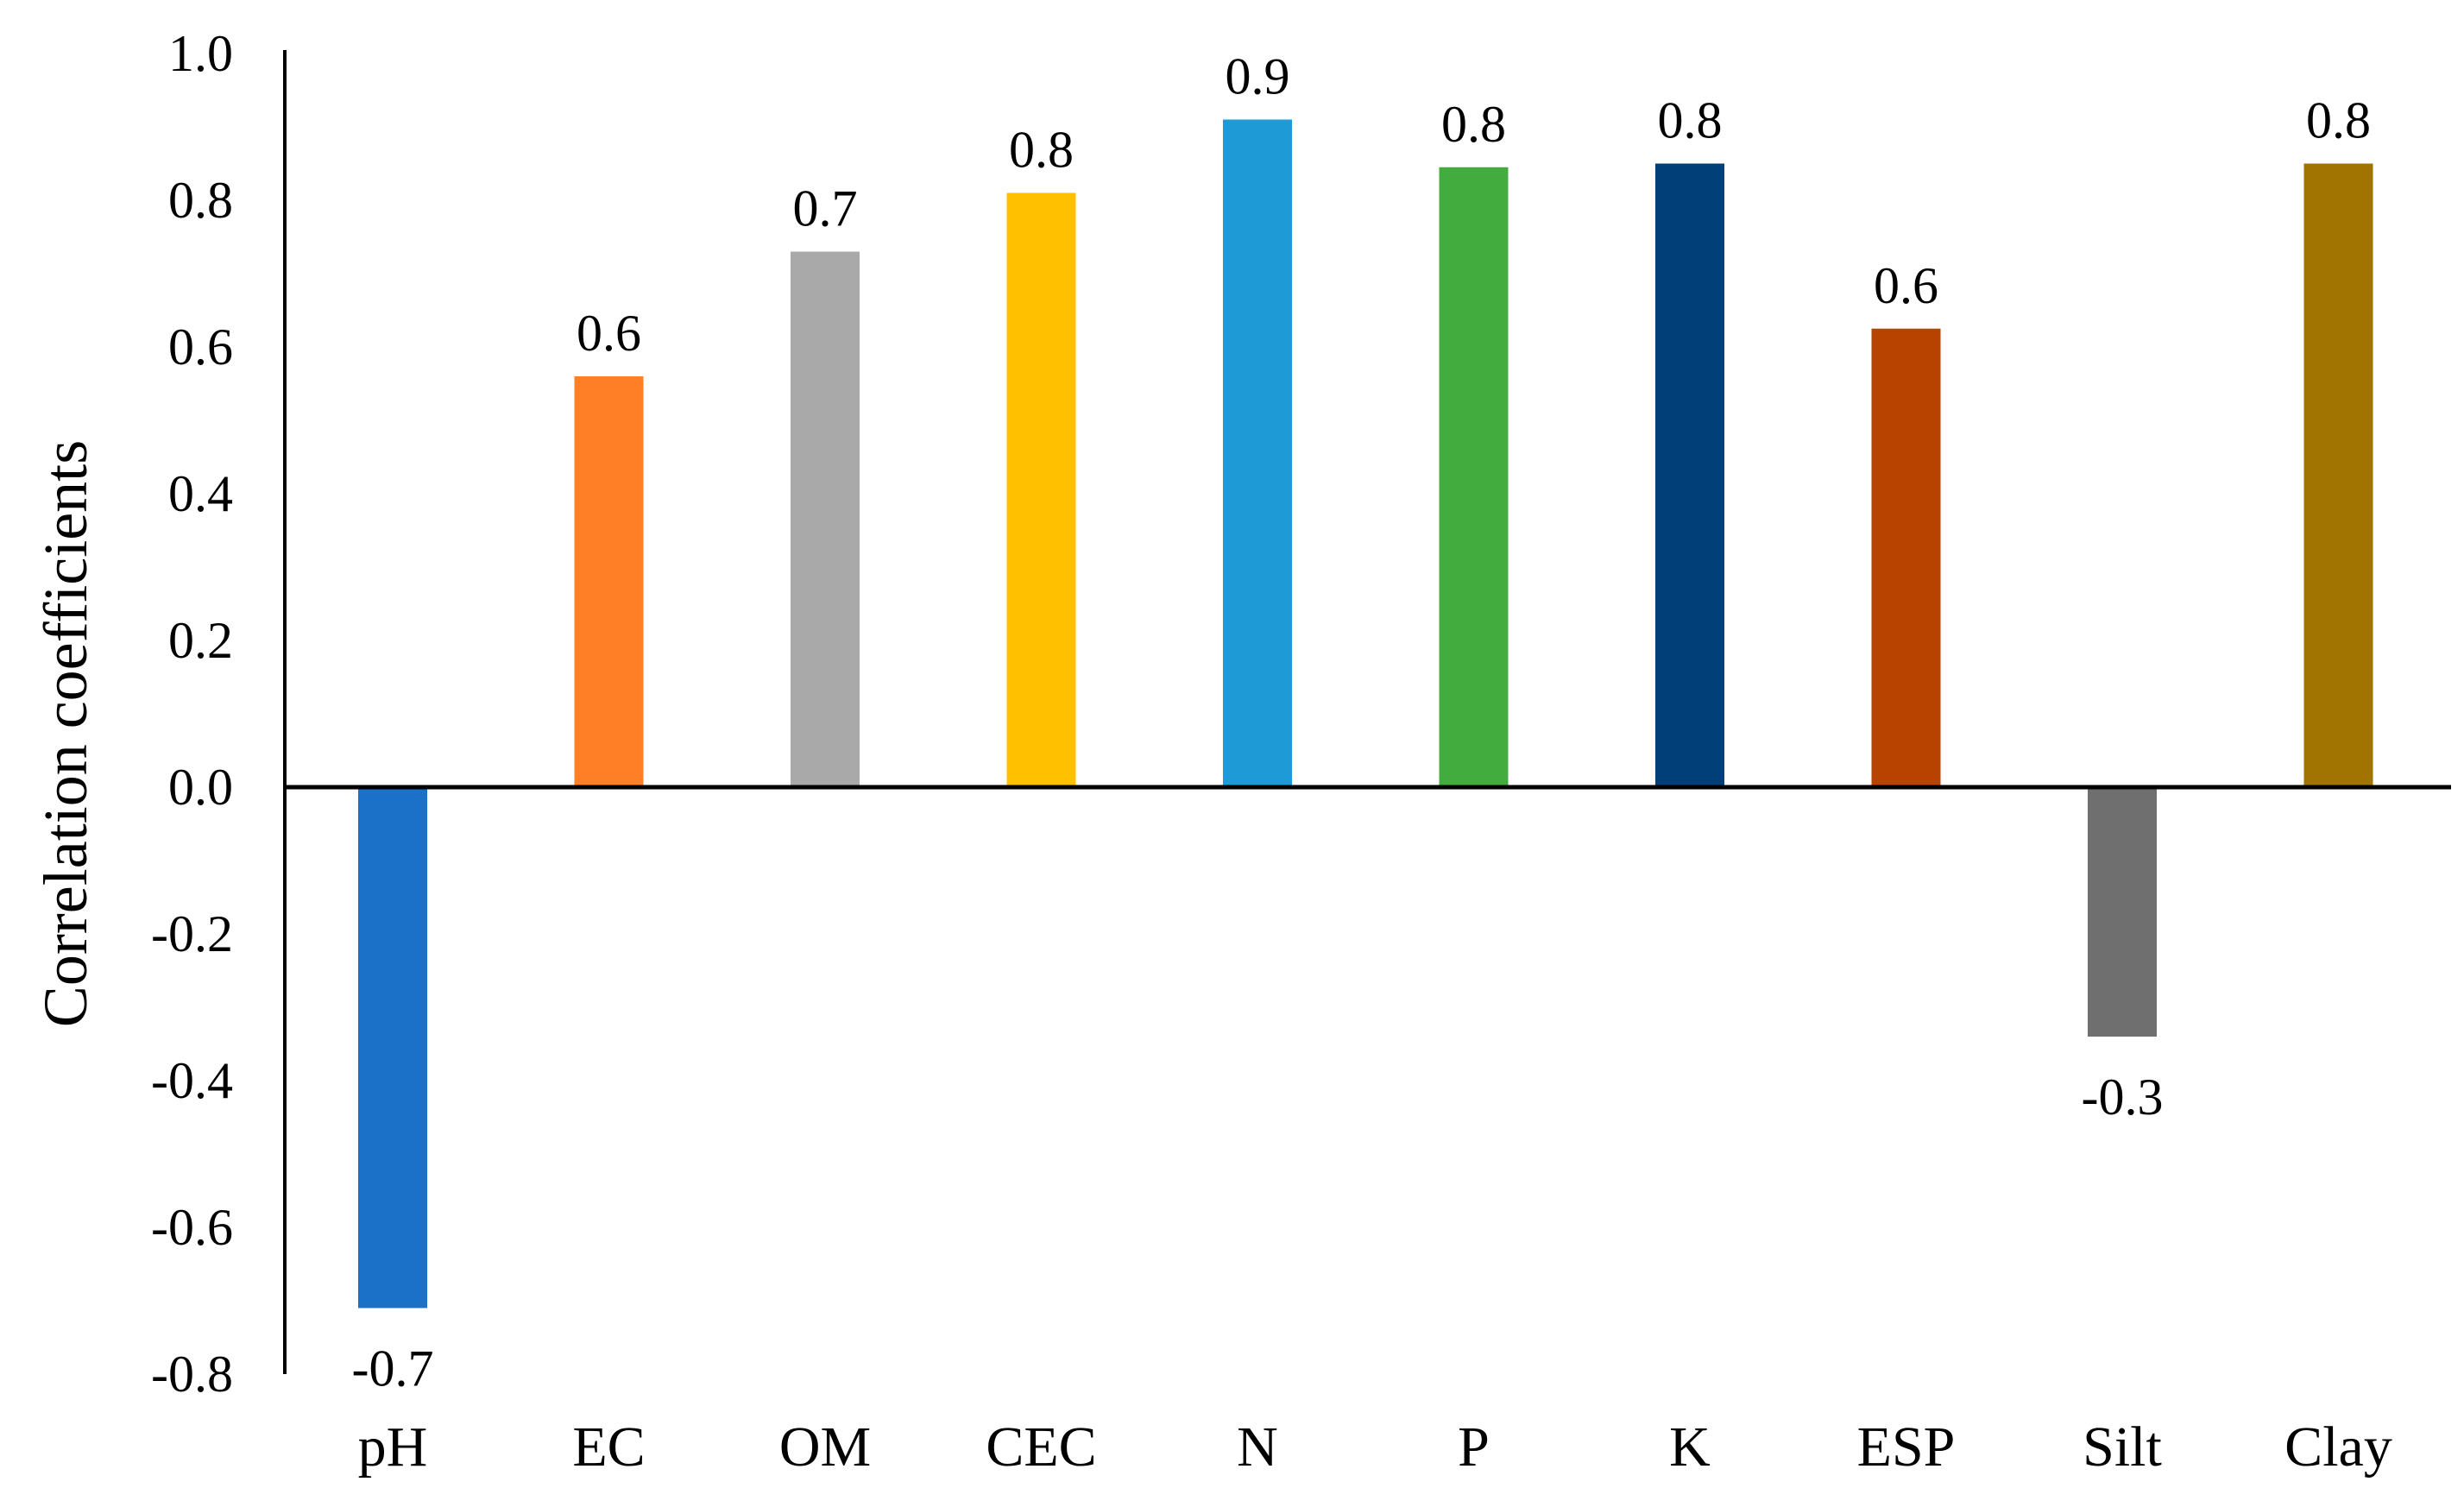  What do you see at coordinates (2338, 121) in the screenshot?
I see `data-label-clay: 0.8` at bounding box center [2338, 121].